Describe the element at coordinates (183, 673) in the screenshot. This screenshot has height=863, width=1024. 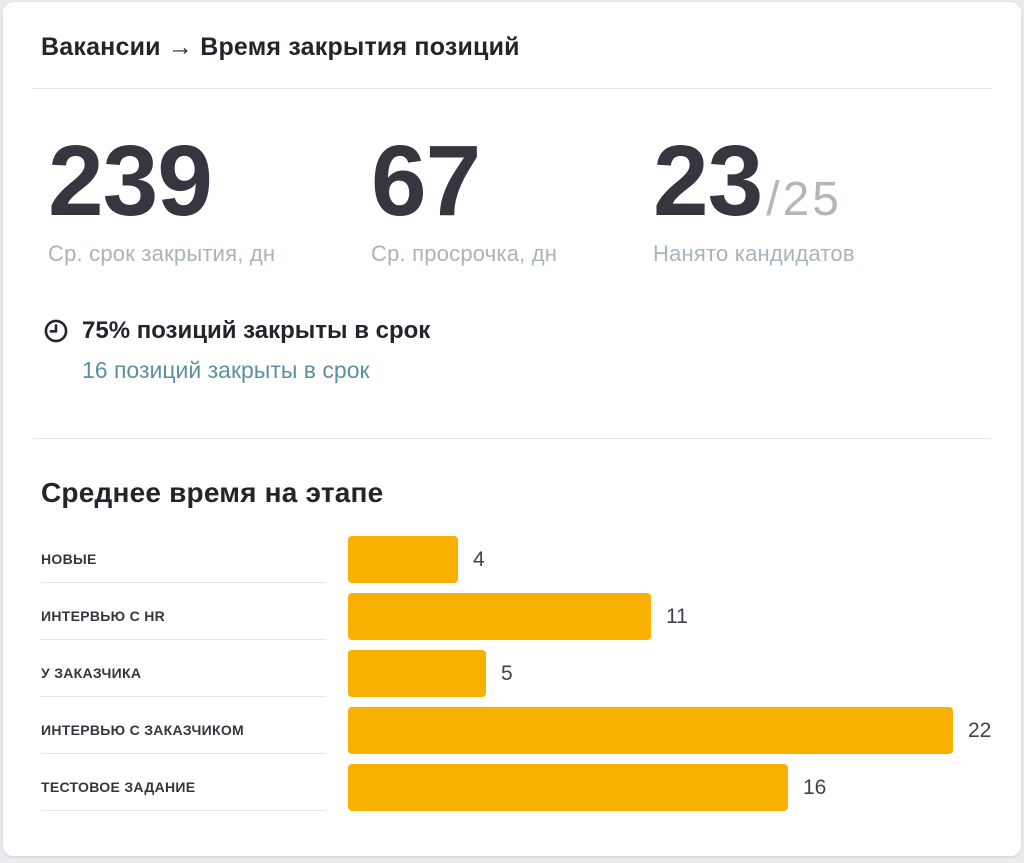
I see `chart-row-label: У ЗАКАЗЧИКА` at that location.